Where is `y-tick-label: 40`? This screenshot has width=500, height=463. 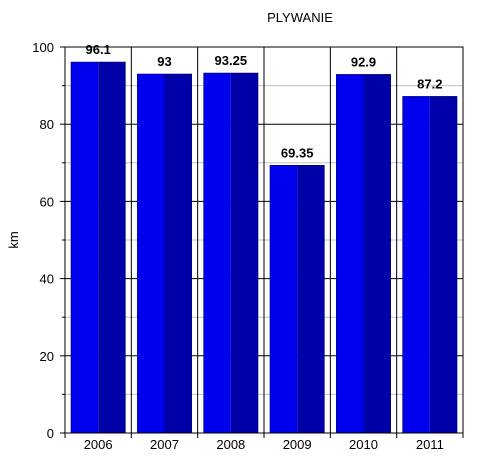
y-tick-label: 40 is located at coordinates (47, 279).